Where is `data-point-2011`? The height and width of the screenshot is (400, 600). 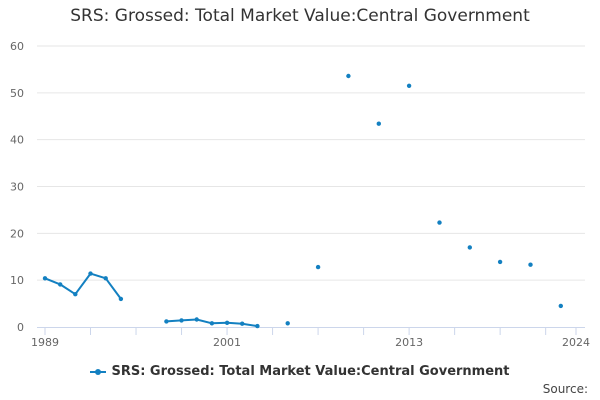
data-point-2011 is located at coordinates (378, 123).